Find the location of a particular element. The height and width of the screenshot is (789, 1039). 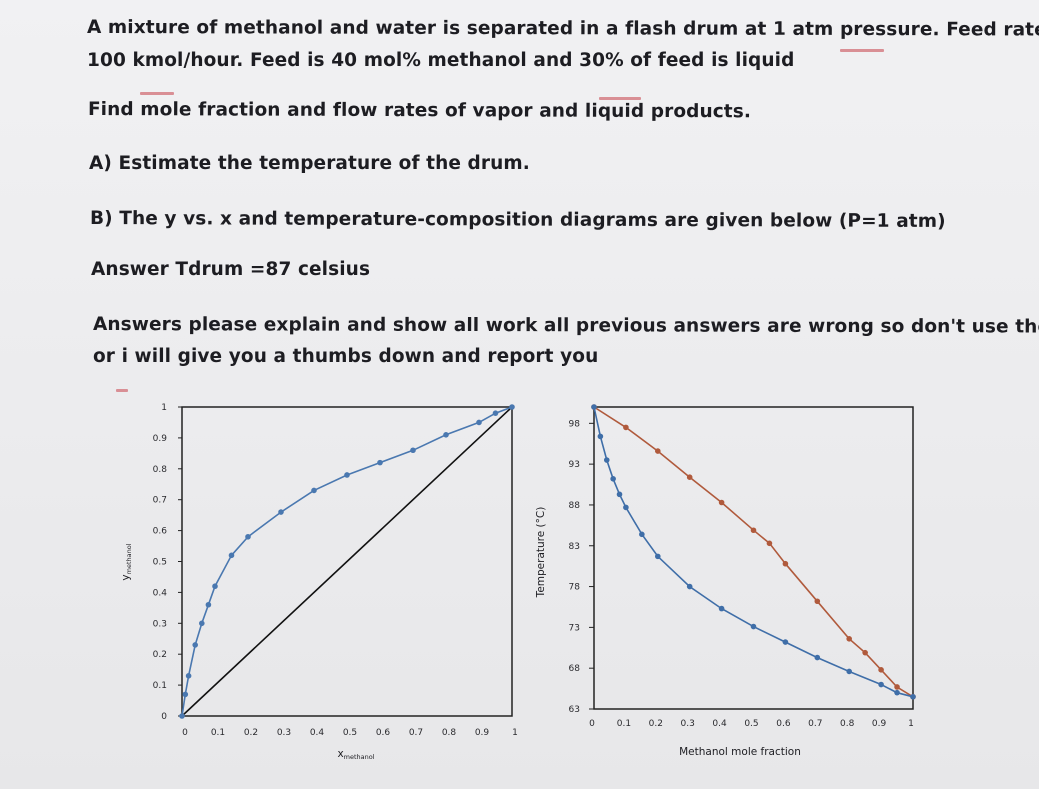

y-tick-label: 1 is located at coordinates (164, 408).